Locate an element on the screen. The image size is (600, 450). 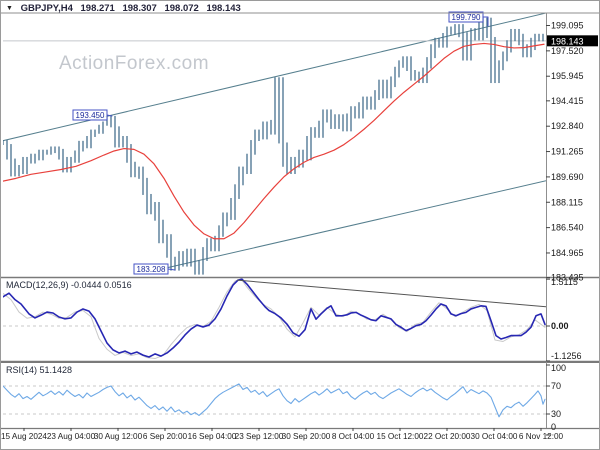
rsi-panel is located at coordinates (274, 400).